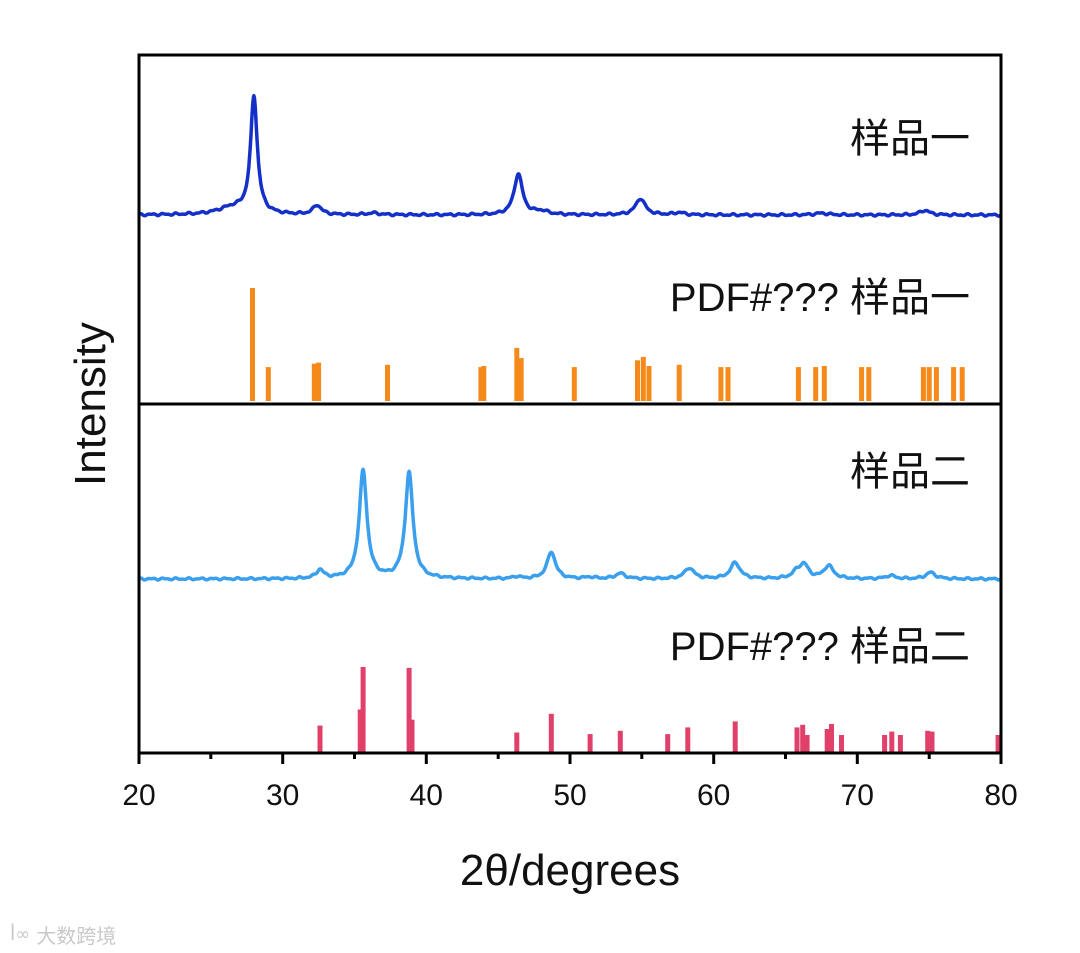  I want to click on series-line-top, so click(570, 155).